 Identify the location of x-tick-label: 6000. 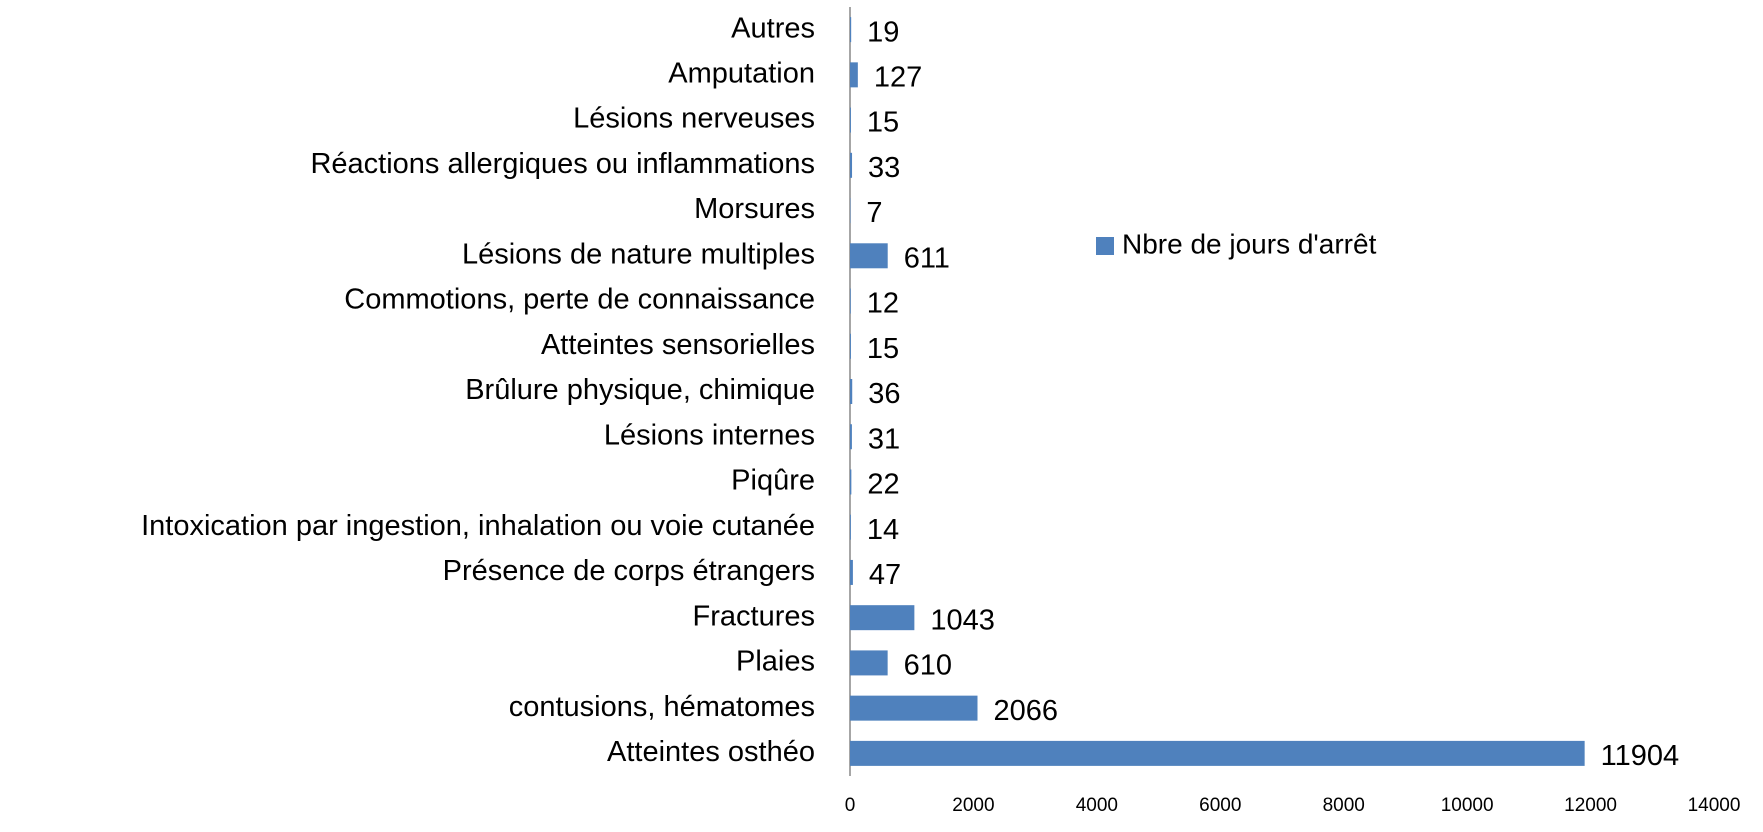
(1220, 805).